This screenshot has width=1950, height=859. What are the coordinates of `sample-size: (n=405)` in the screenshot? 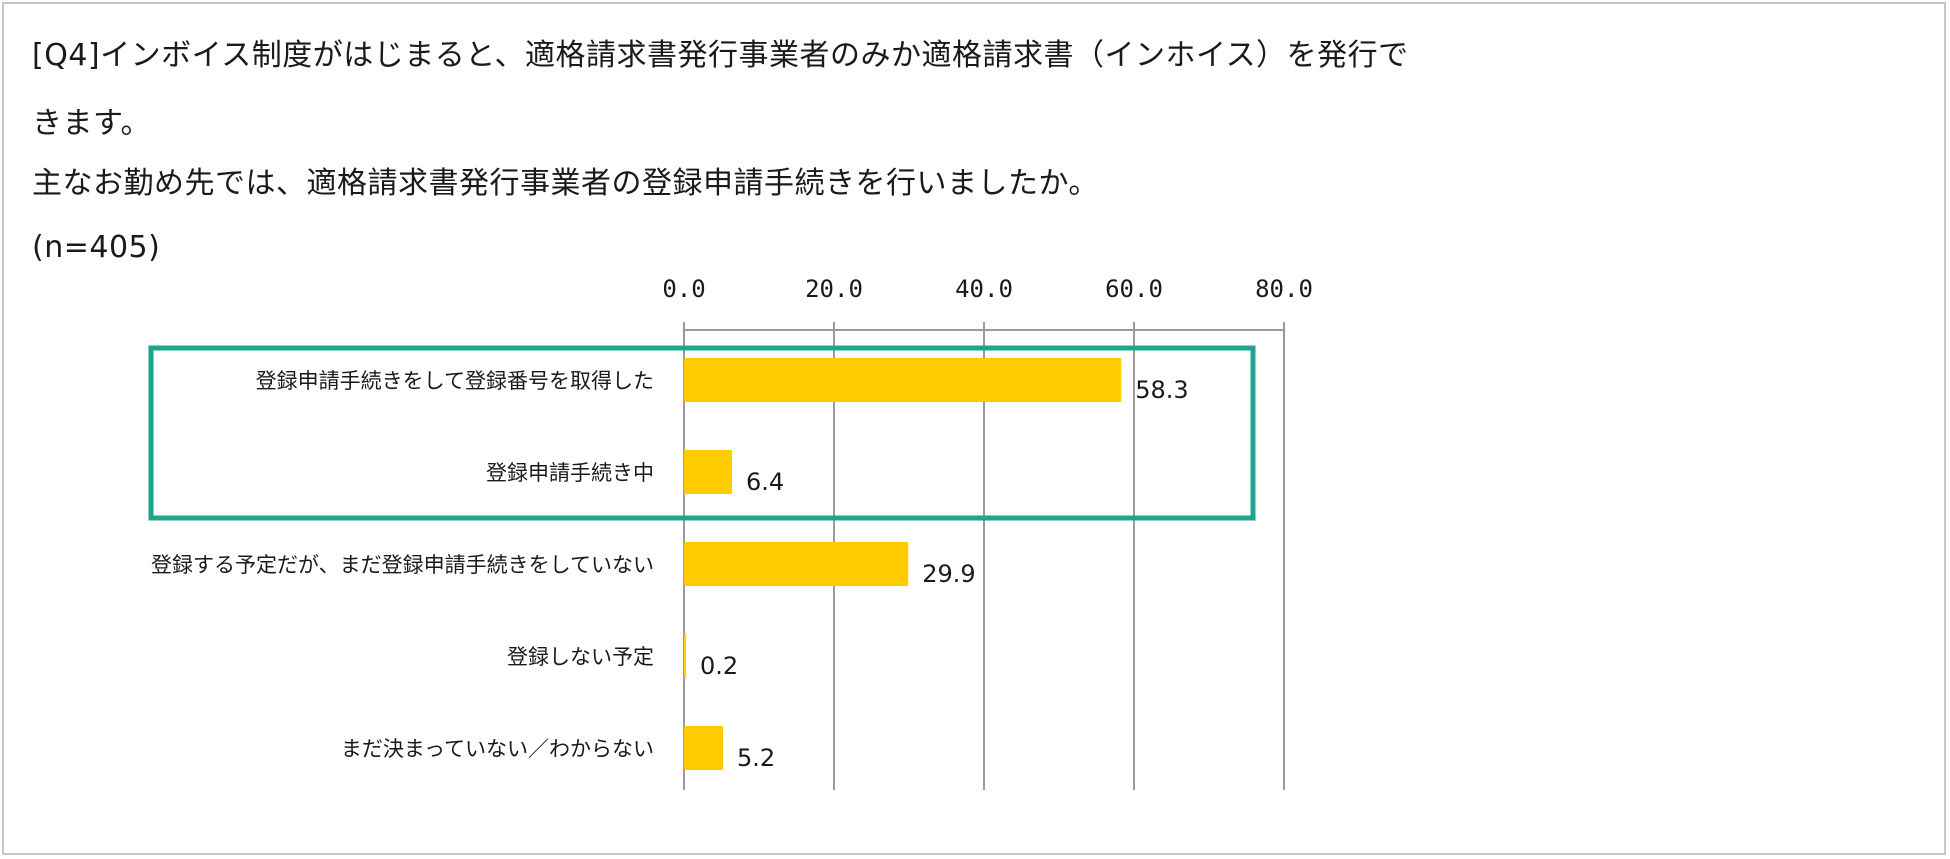 It's located at (96, 247).